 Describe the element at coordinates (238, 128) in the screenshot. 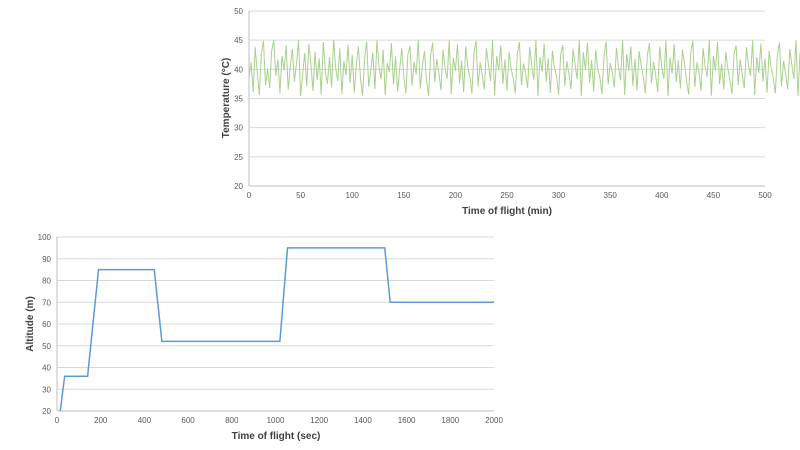

I see `temp-y-tick-label: 30` at that location.